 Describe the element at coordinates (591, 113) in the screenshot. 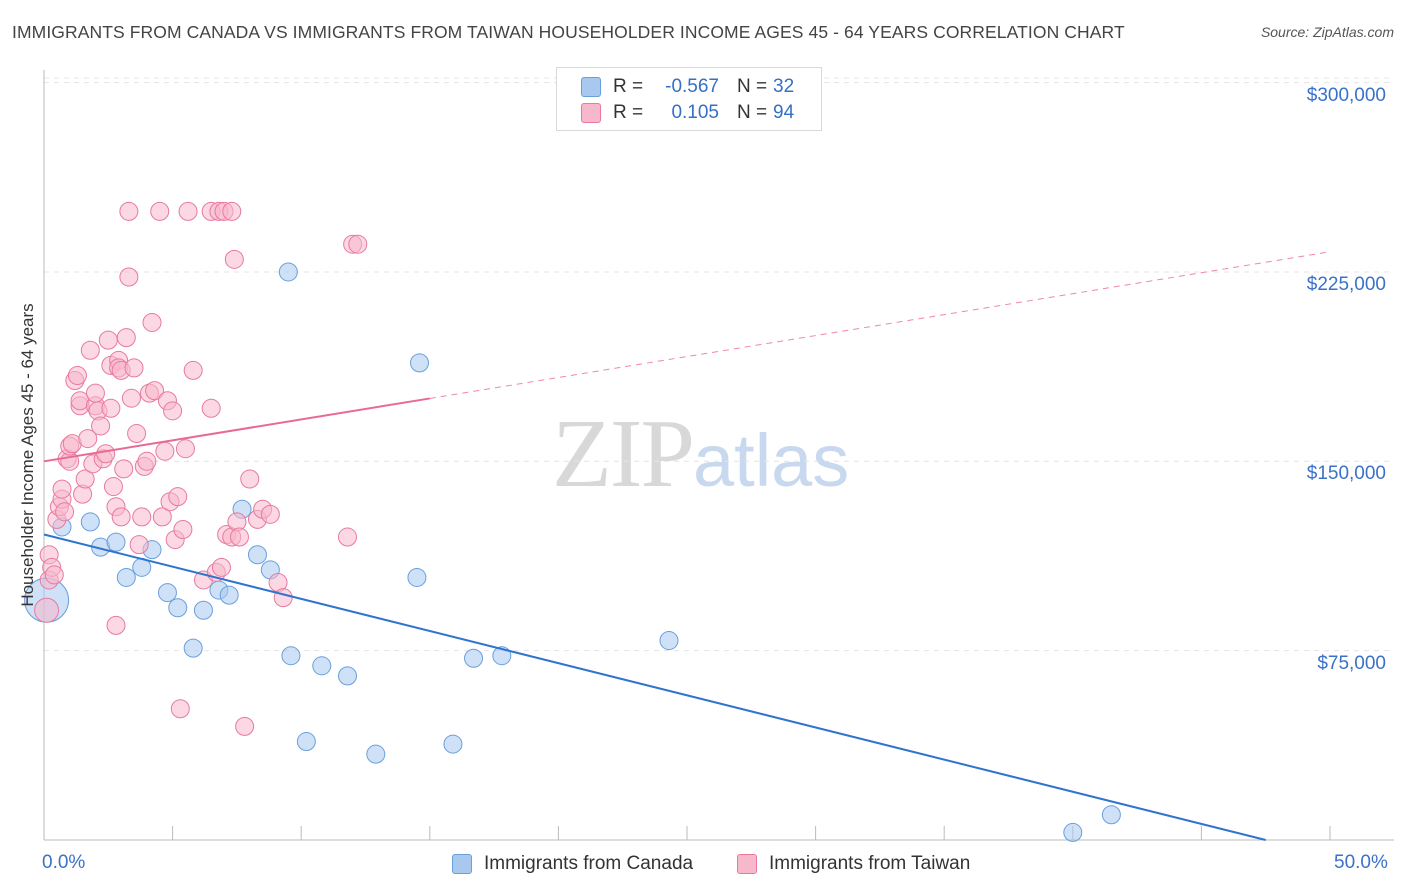

I see `legend-swatch-taiwan` at that location.